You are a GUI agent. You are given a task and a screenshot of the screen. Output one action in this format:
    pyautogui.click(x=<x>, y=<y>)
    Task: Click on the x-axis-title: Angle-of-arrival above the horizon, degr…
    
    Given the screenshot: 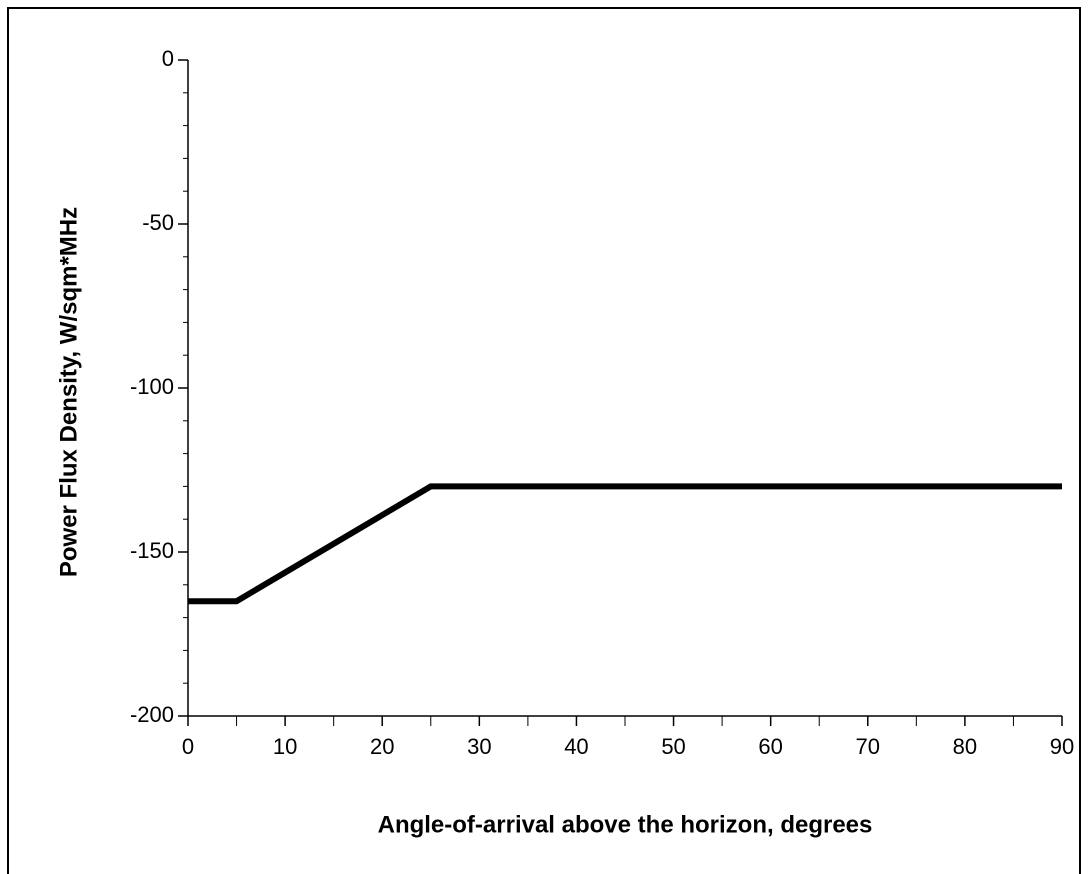 What is the action you would take?
    pyautogui.click(x=625, y=824)
    